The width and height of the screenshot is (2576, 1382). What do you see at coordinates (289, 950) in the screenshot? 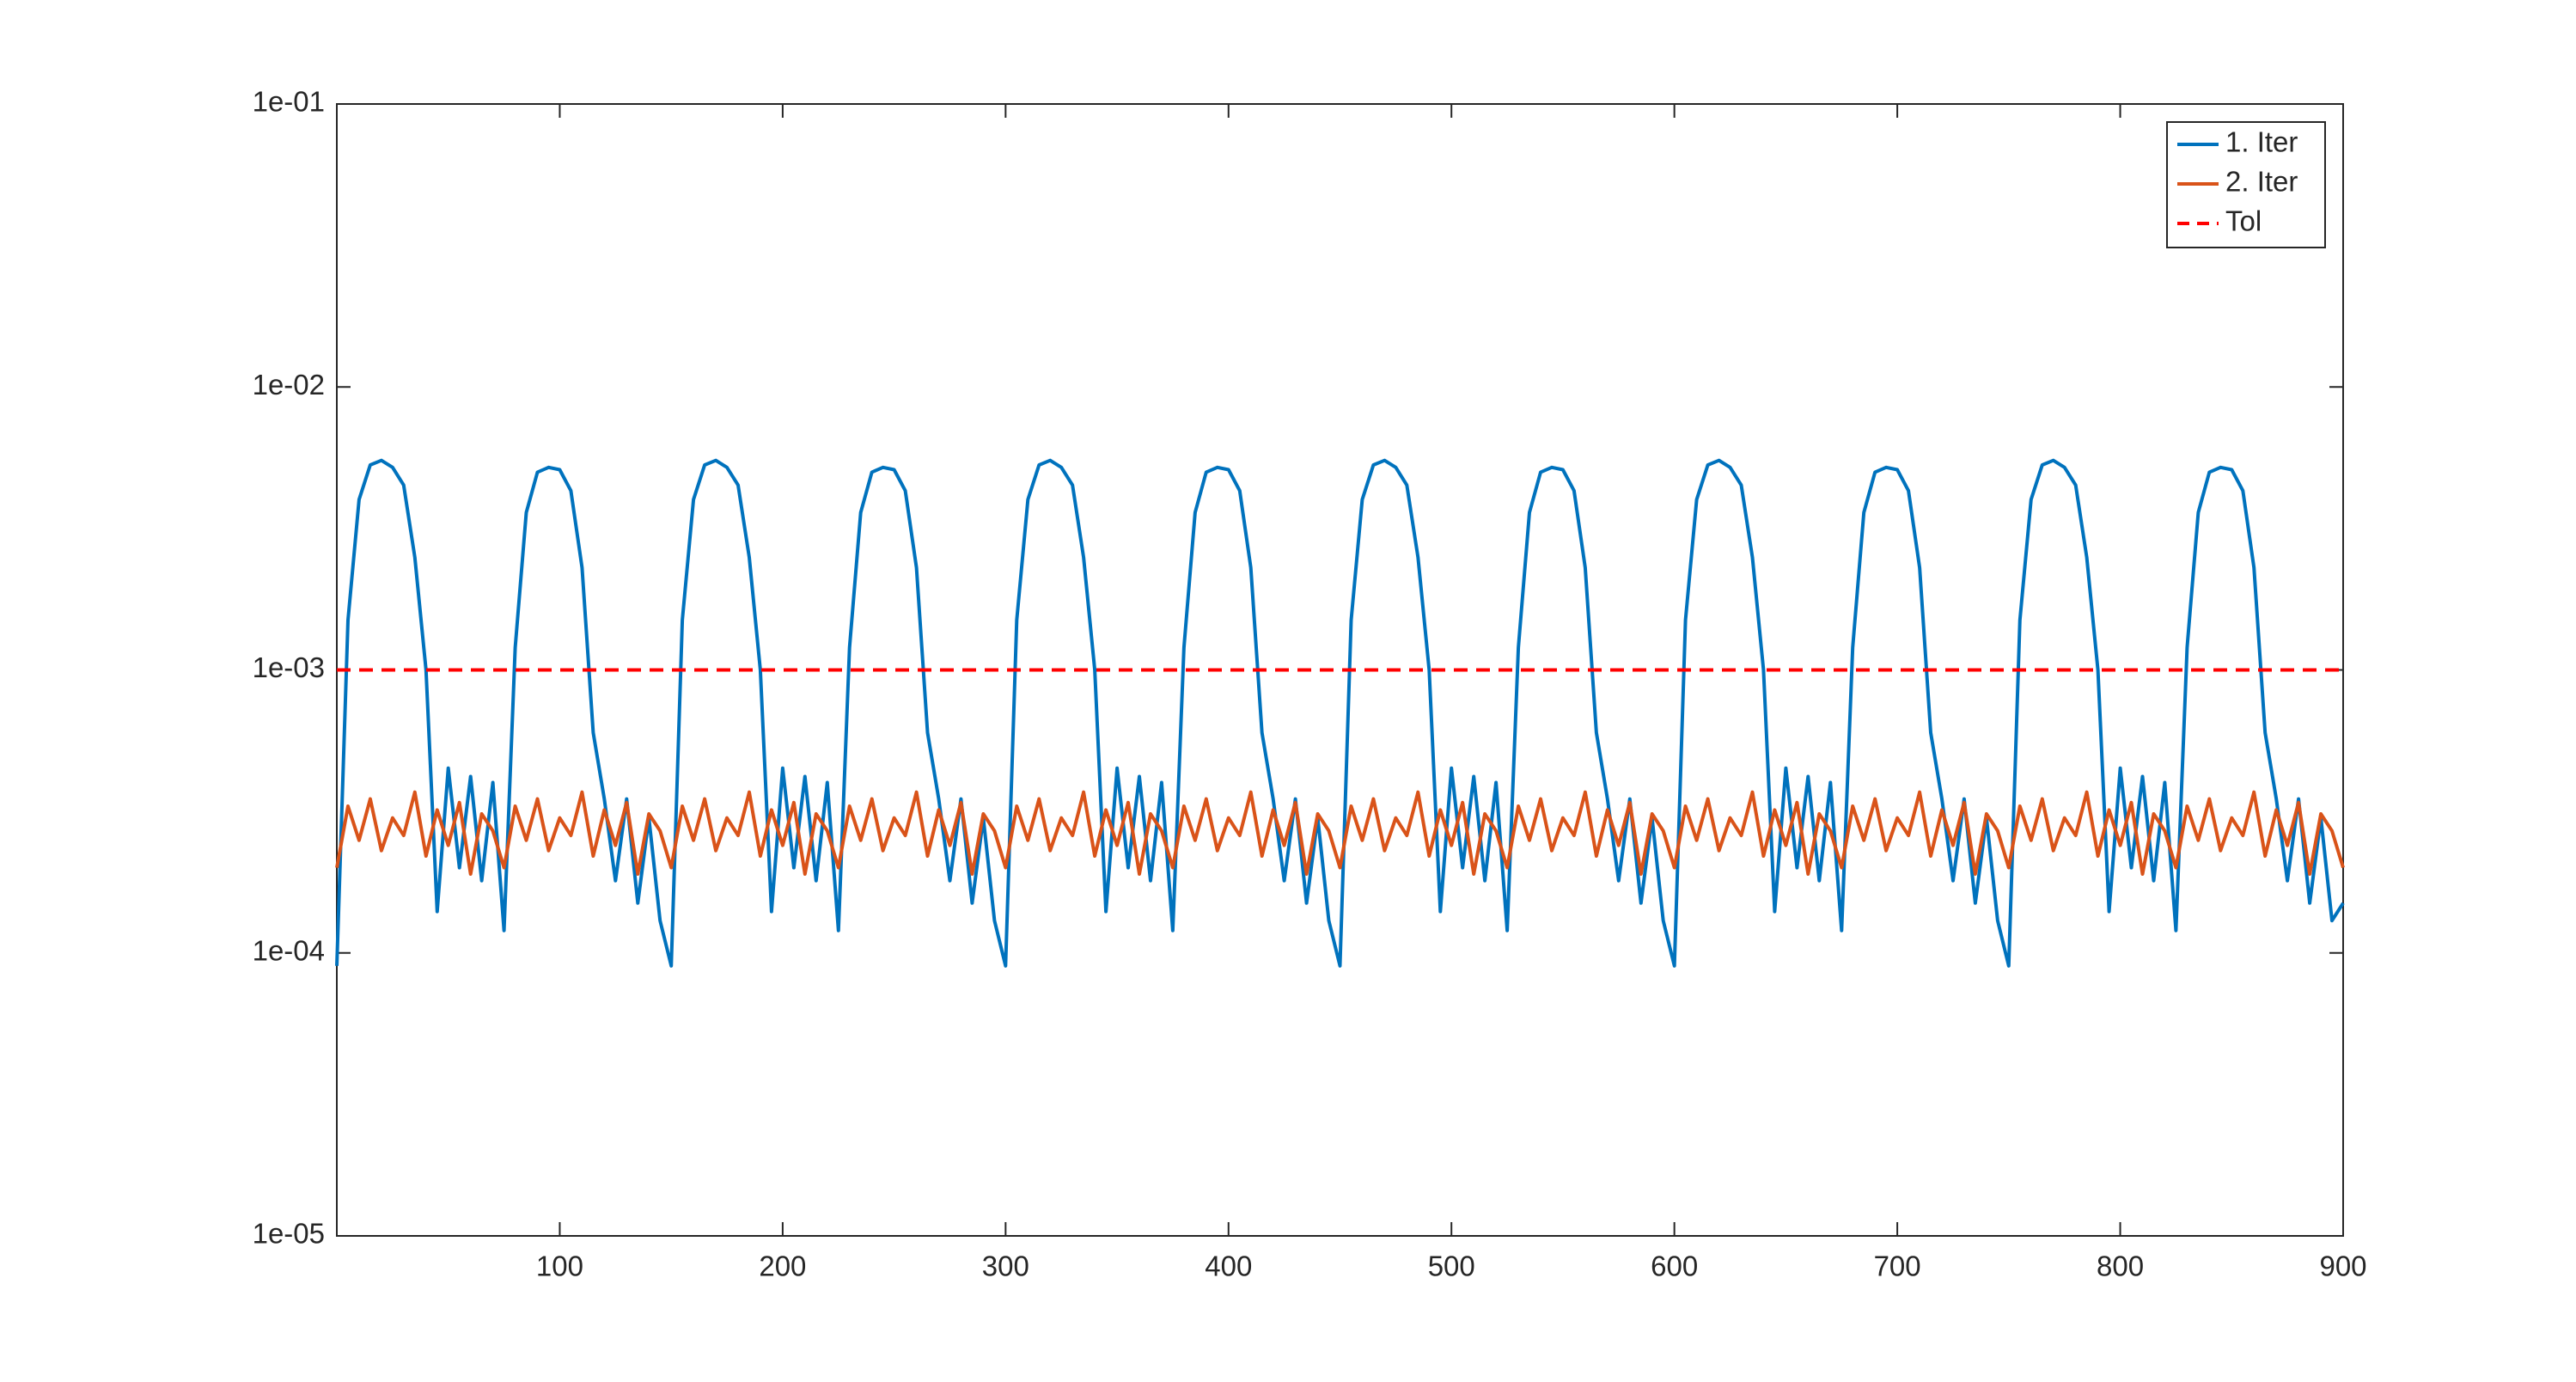
I see `y-tick-label: 1e-04` at bounding box center [289, 950].